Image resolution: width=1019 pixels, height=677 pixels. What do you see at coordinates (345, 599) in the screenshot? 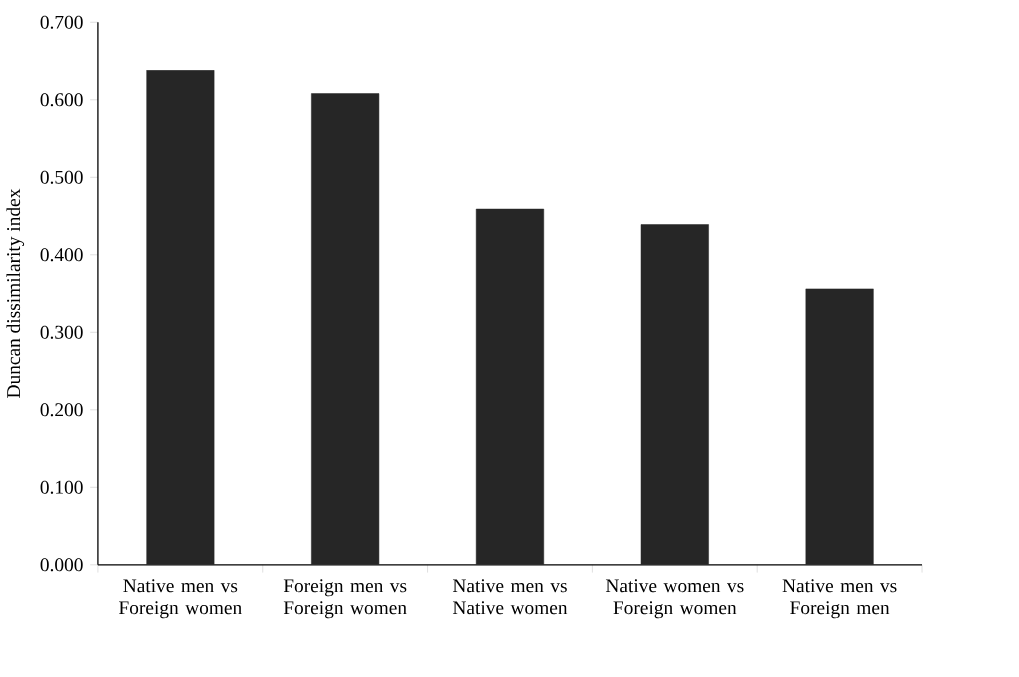
I see `x-tick-label: Foreign men vs Foreign women` at bounding box center [345, 599].